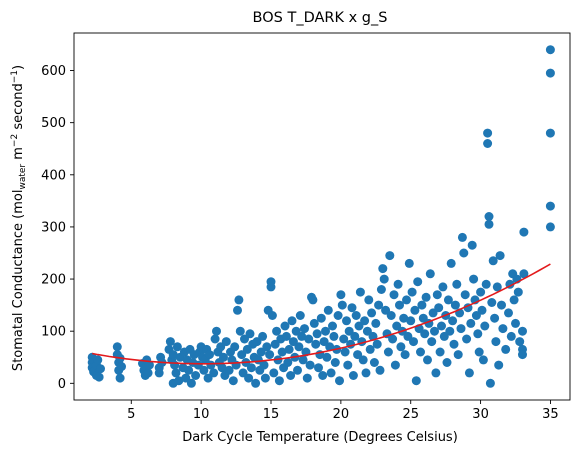 The height and width of the screenshot is (453, 578). What do you see at coordinates (53, 280) in the screenshot?
I see `y-tick-label: 200` at bounding box center [53, 280].